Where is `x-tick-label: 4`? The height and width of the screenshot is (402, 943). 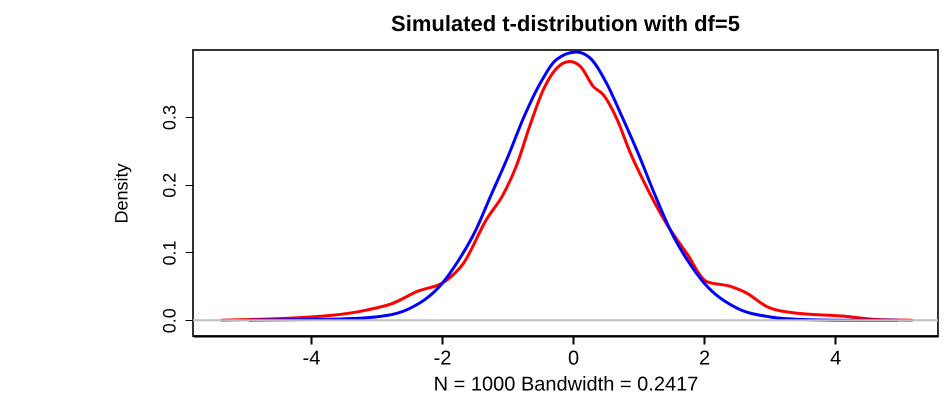 x-tick-label: 4 is located at coordinates (836, 359).